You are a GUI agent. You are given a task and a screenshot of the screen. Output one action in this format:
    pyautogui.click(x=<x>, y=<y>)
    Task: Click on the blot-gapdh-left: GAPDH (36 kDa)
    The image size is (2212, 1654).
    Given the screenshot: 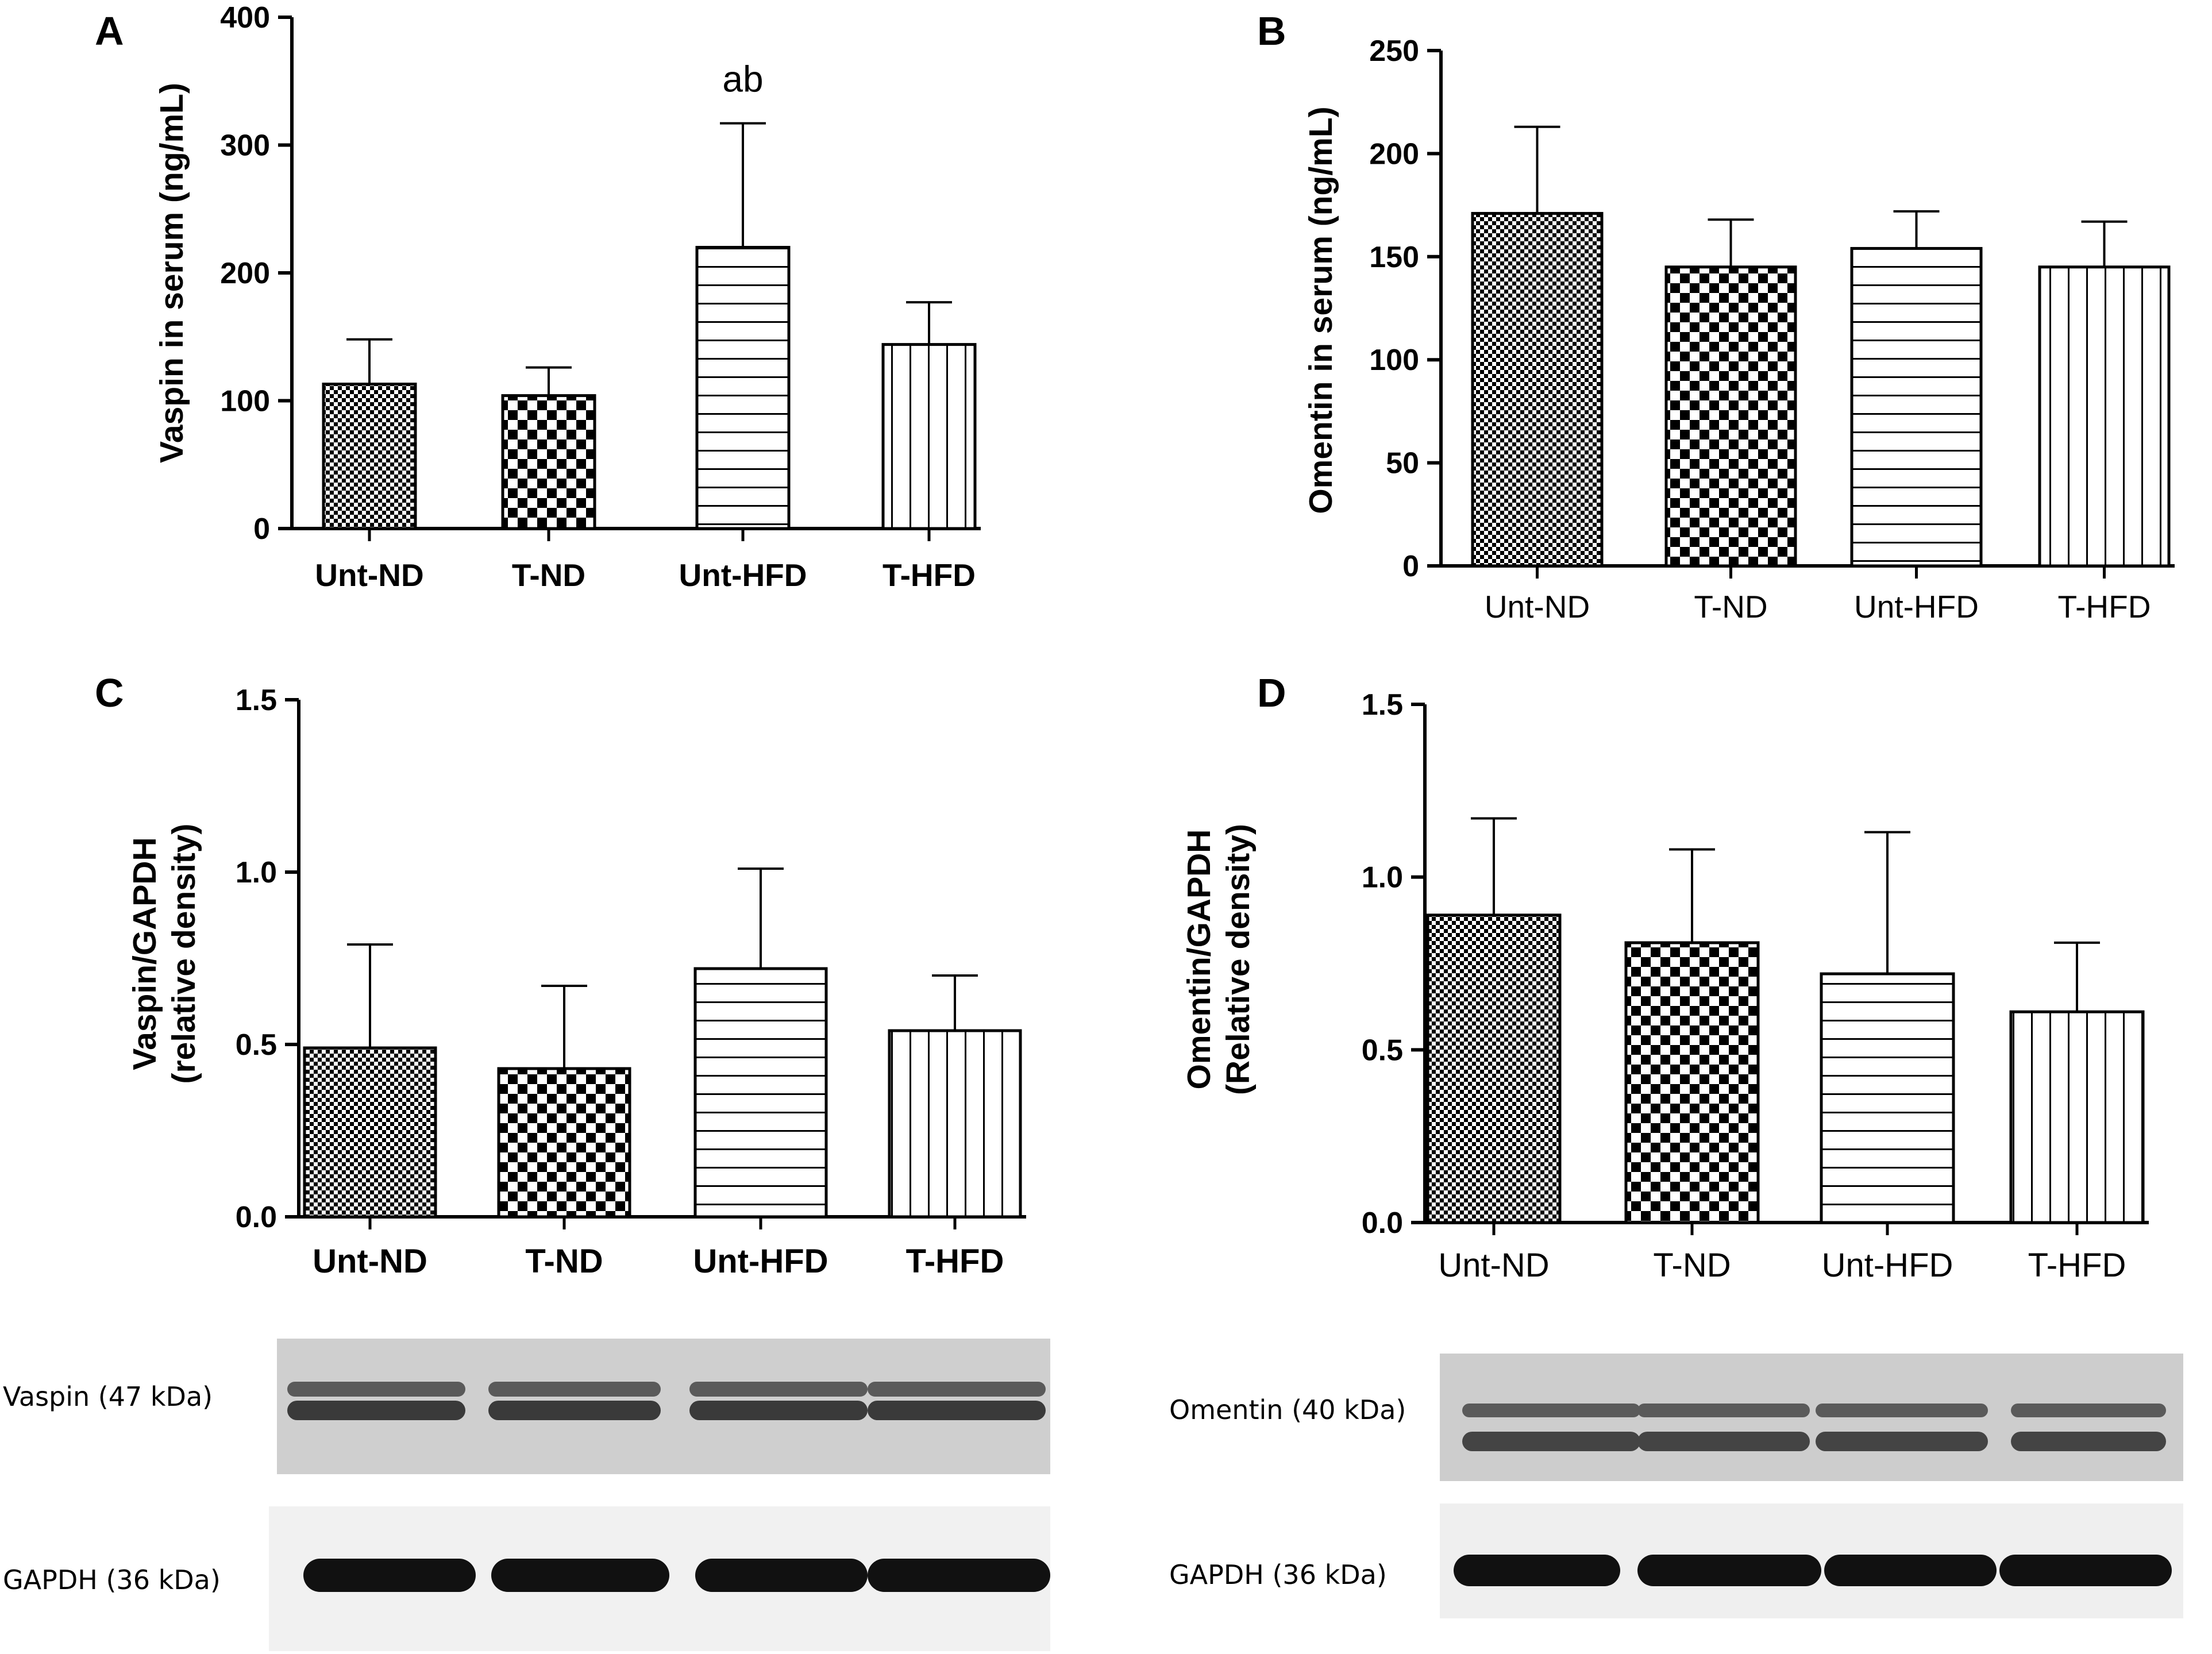 What is the action you would take?
    pyautogui.click(x=526, y=1578)
    